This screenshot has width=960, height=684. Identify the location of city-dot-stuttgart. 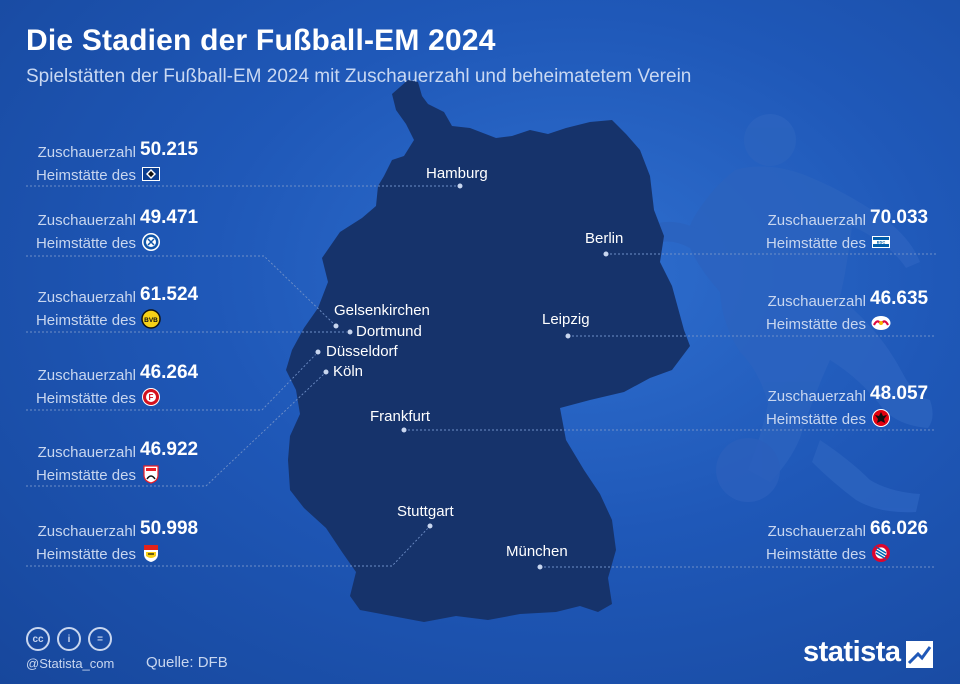
(430, 526).